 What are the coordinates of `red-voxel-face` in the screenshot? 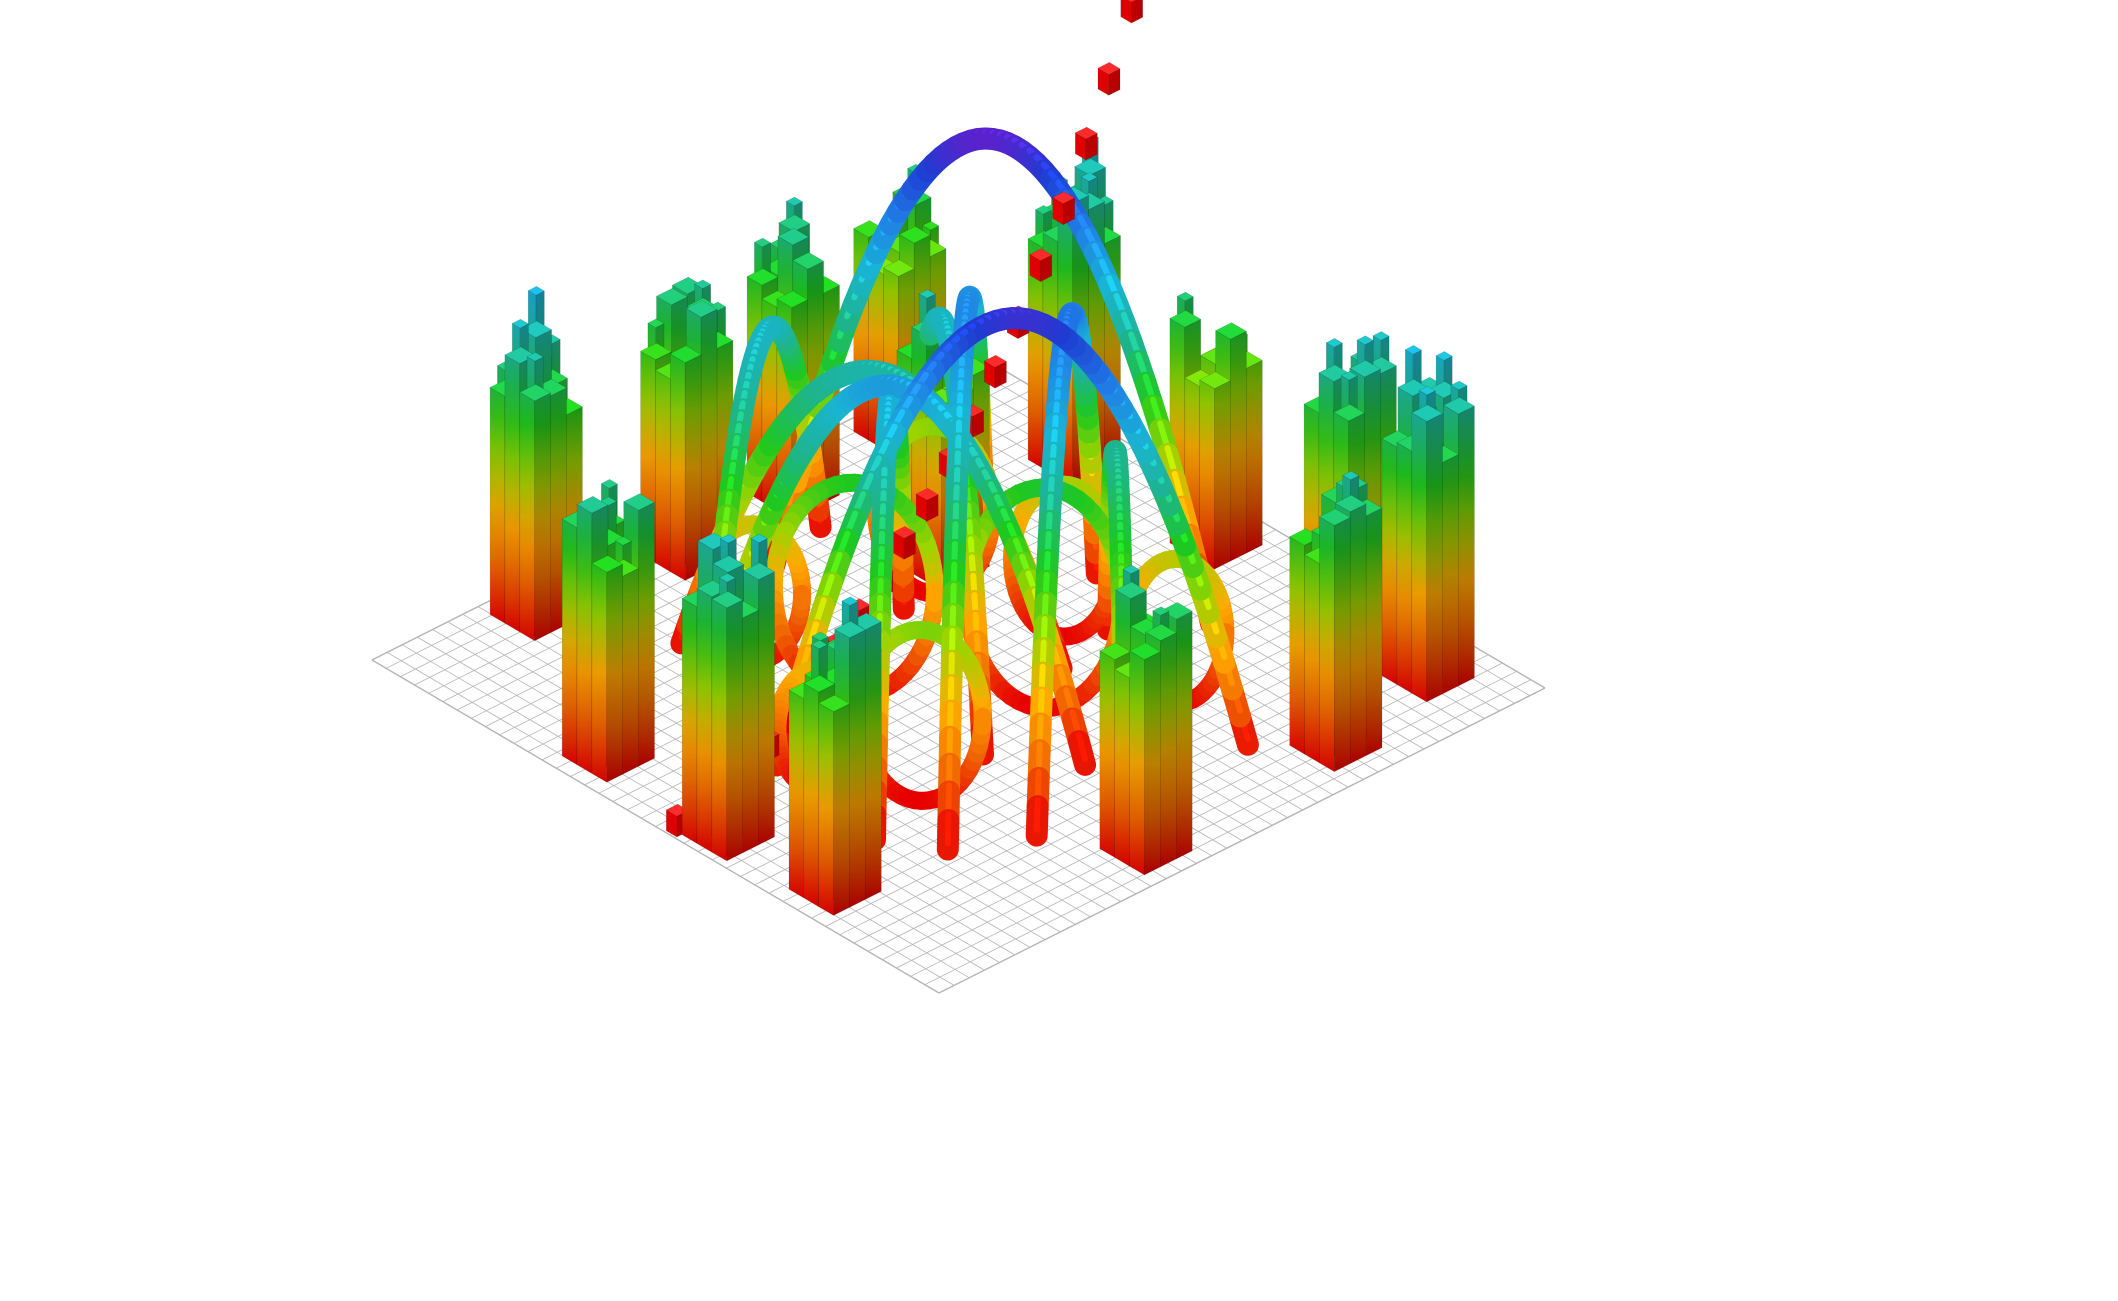 It's located at (1137, 12).